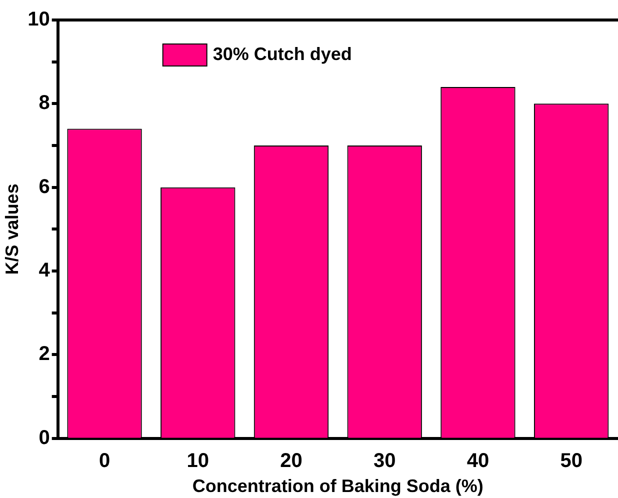 This screenshot has height=498, width=618. I want to click on x-axis-title: Concentration of Baking Soda (%), so click(338, 486).